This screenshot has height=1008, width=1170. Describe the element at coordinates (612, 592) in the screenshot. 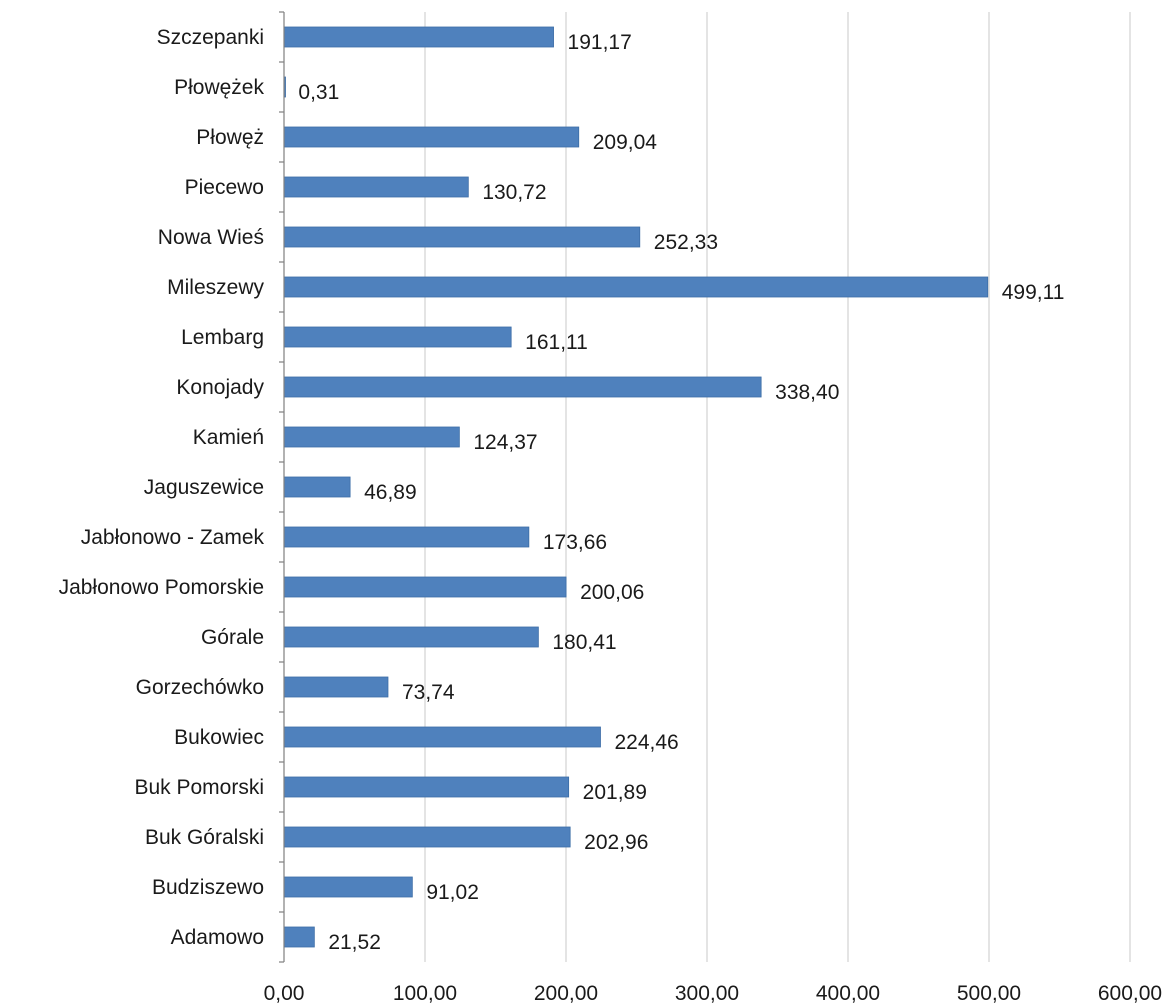

I see `data-label: 200,06` at that location.